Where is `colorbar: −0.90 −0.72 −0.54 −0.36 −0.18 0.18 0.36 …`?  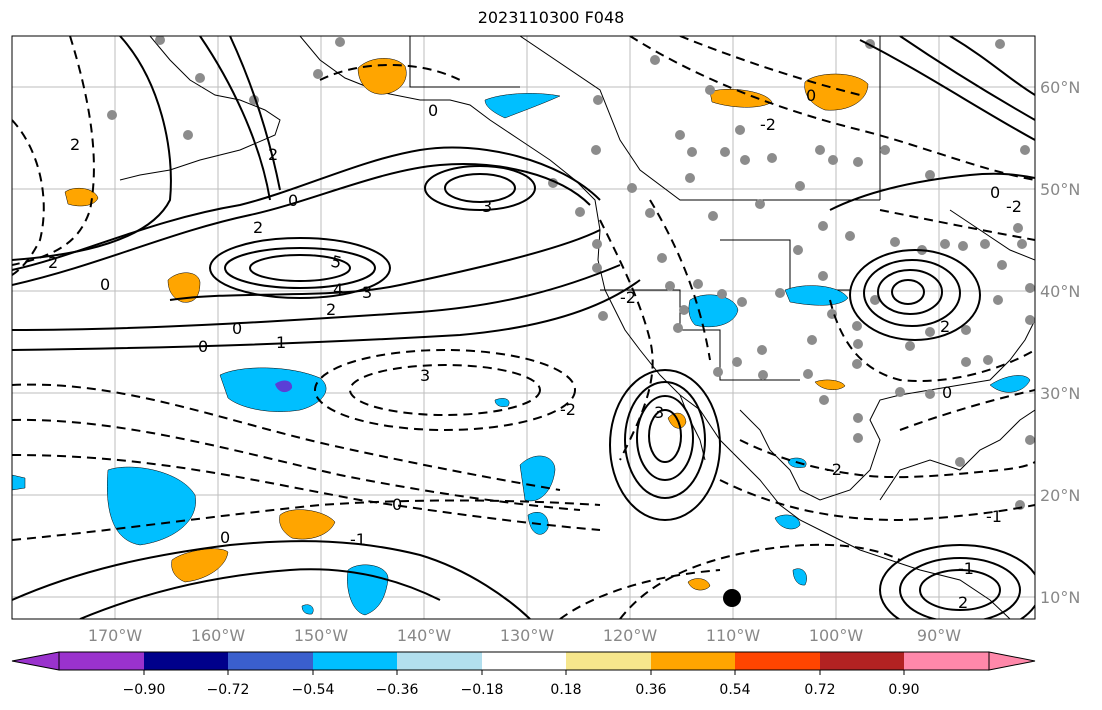
colorbar: −0.90 −0.72 −0.54 −0.36 −0.18 0.18 0.36 … is located at coordinates (523, 674).